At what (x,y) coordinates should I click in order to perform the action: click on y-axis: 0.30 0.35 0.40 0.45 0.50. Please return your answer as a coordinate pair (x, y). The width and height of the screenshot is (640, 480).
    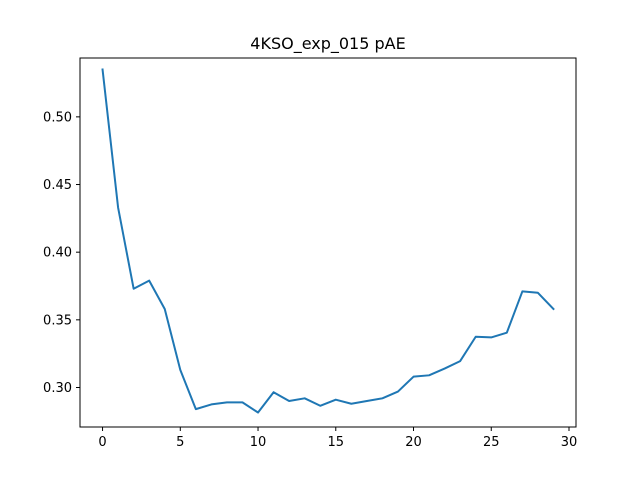
    Looking at the image, I should click on (61, 253).